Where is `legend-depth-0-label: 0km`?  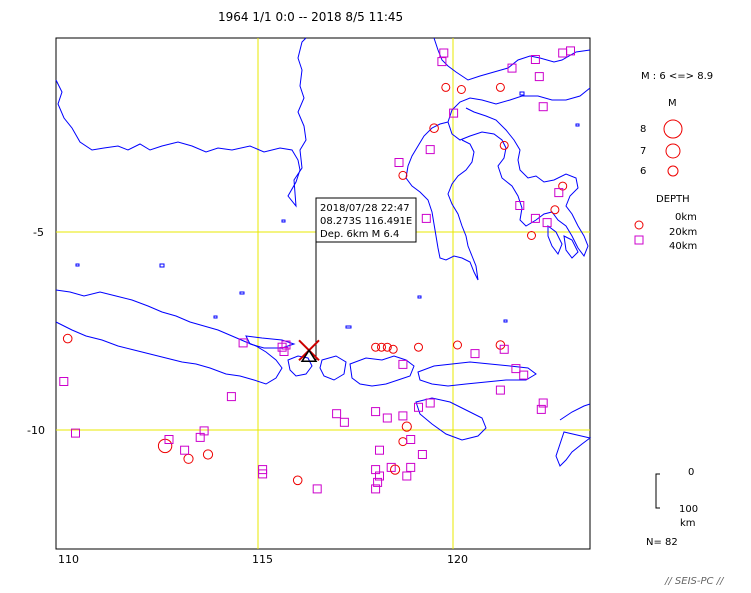 legend-depth-0-label: 0km is located at coordinates (686, 217).